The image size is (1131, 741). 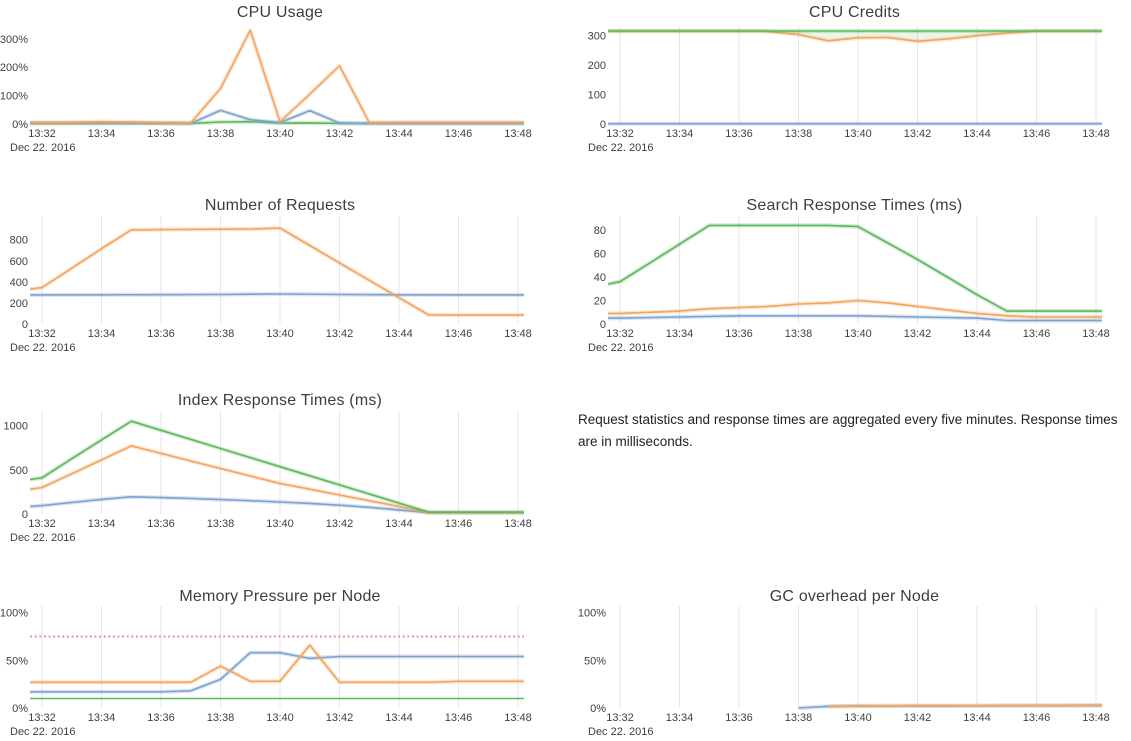 What do you see at coordinates (280, 12) in the screenshot?
I see `chart-title-cpu-usage: CPU Usage` at bounding box center [280, 12].